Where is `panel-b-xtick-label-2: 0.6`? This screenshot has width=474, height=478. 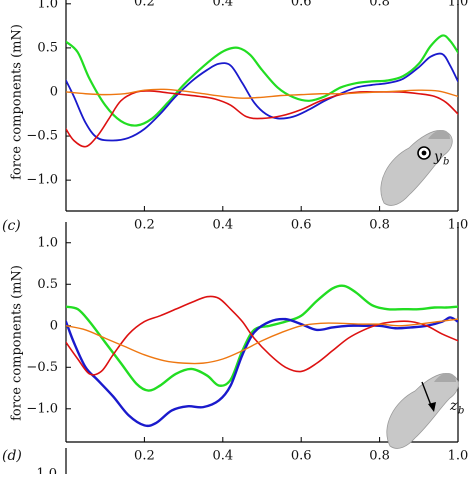 panel-b-xtick-label-2: 0.6 is located at coordinates (301, 225).